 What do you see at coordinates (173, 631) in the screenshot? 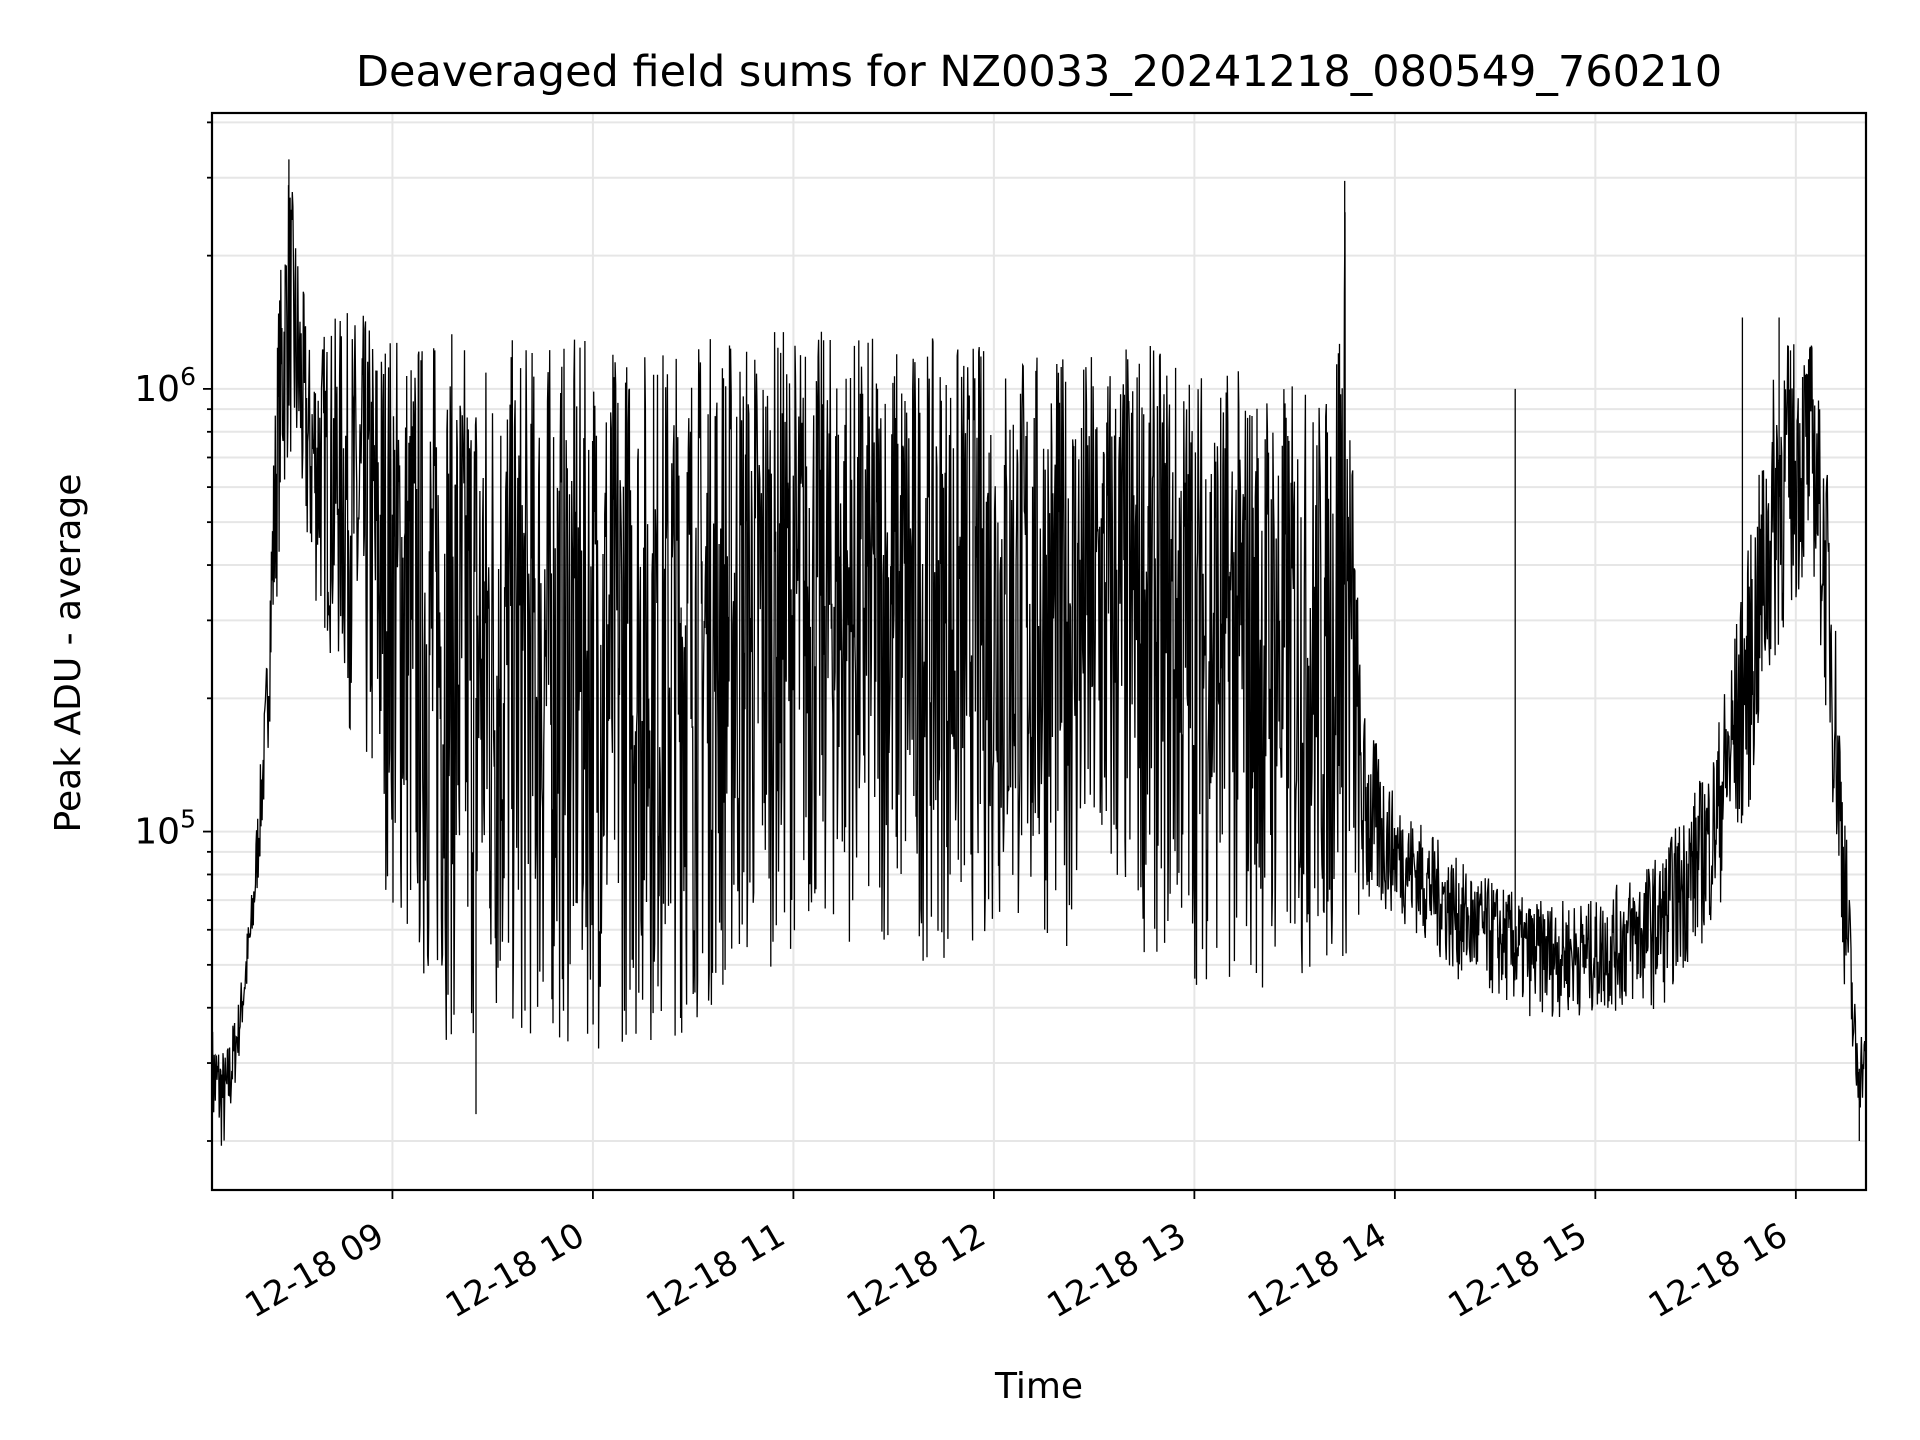
I see `y-axis: 10⁵ 10⁶` at bounding box center [173, 631].